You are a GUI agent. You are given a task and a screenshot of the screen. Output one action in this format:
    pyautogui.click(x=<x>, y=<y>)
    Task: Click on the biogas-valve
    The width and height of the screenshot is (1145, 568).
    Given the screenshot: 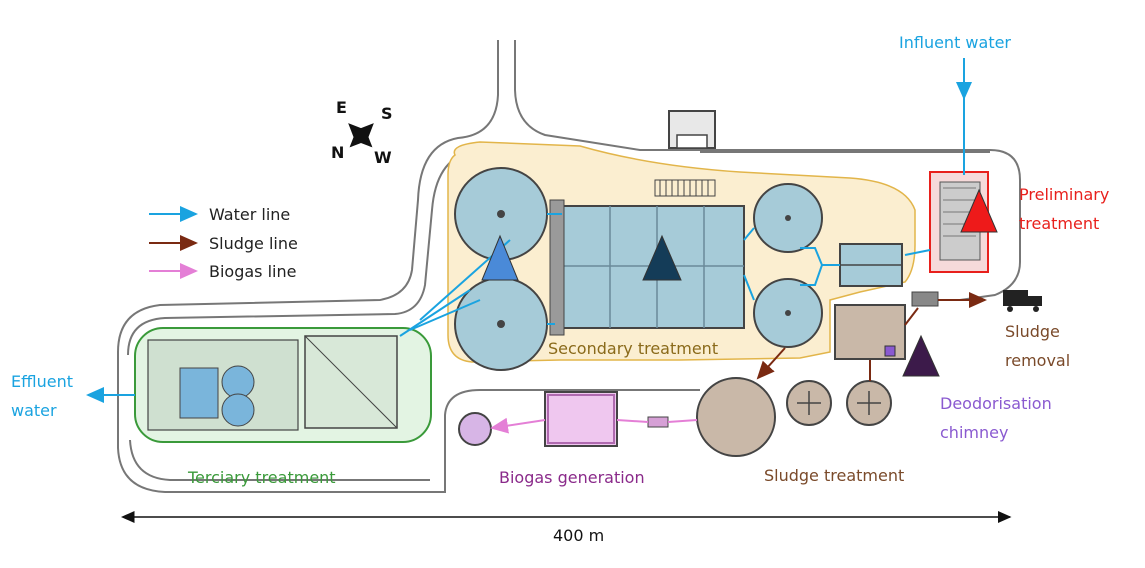 What is the action you would take?
    pyautogui.click(x=658, y=422)
    